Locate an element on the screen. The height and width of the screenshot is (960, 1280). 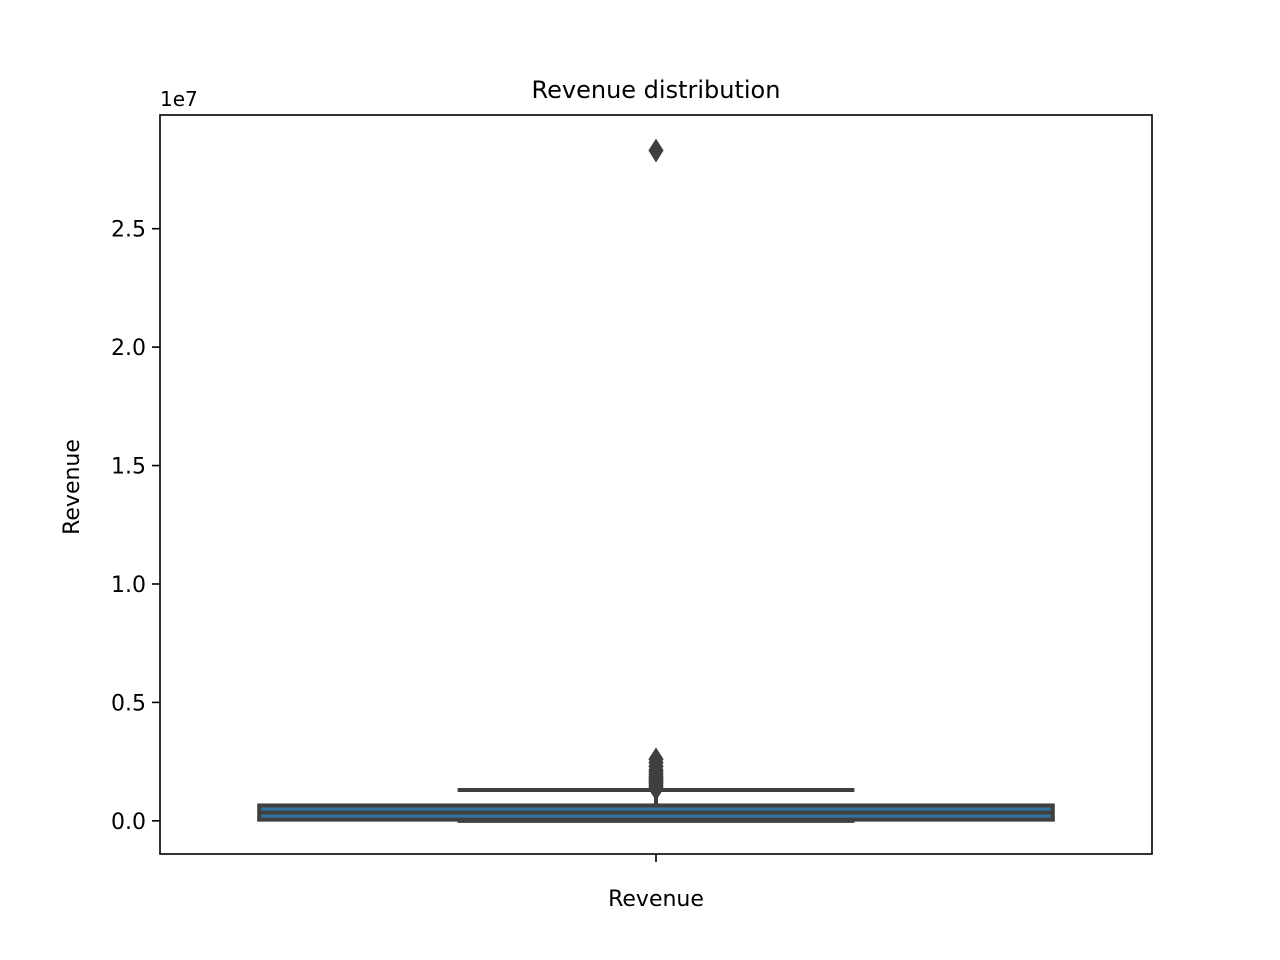
offset-text: 1e7 is located at coordinates (179, 99).